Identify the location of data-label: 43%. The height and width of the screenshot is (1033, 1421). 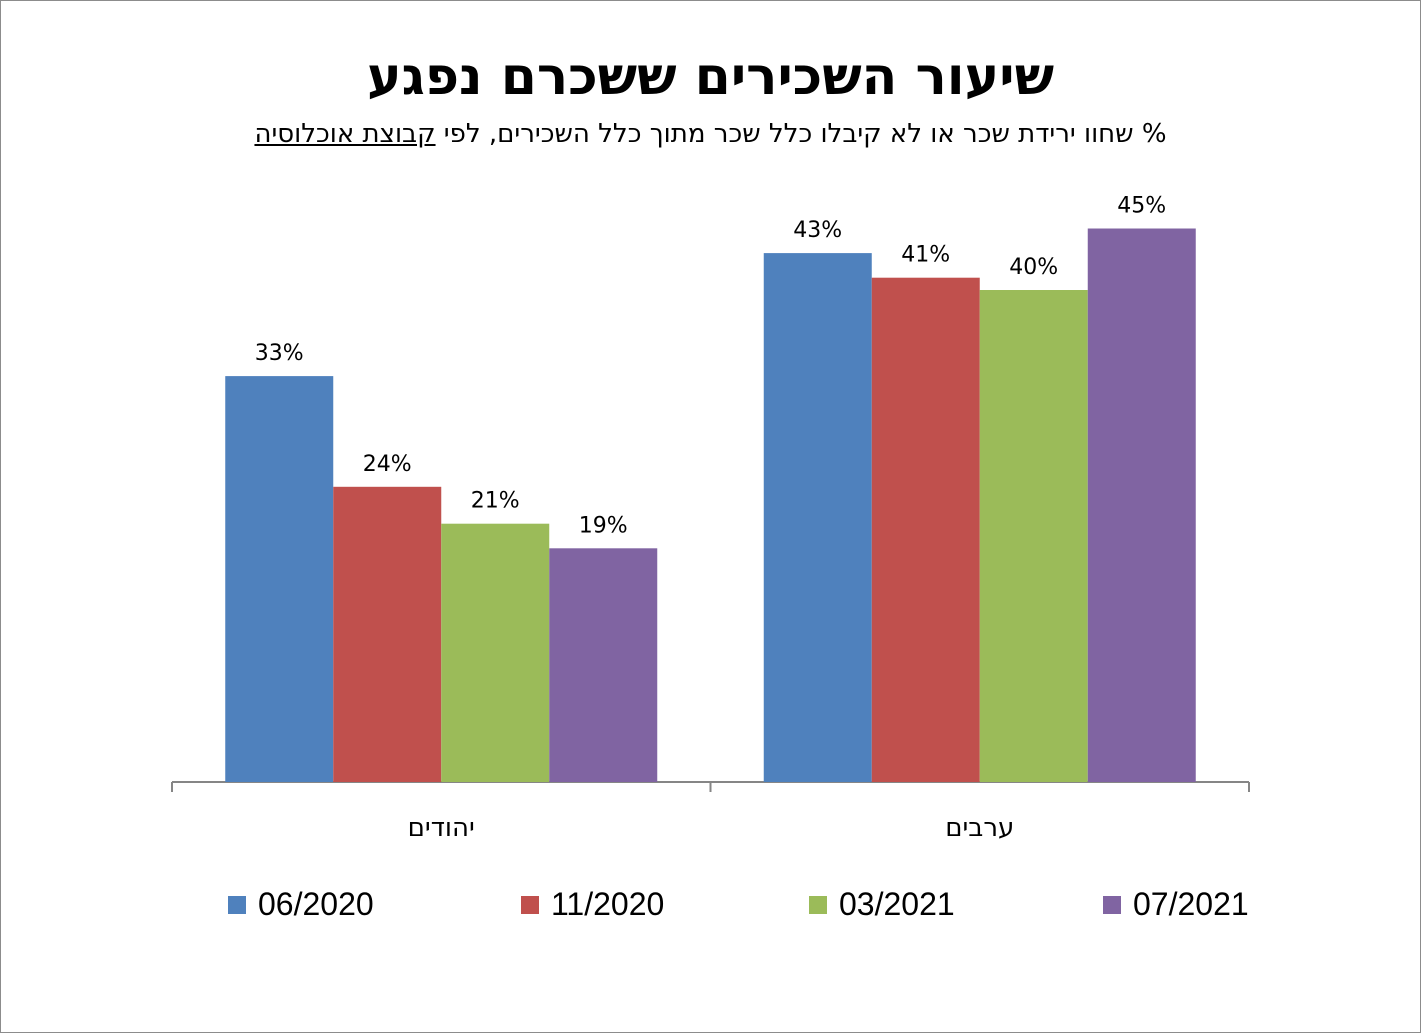
(817, 230).